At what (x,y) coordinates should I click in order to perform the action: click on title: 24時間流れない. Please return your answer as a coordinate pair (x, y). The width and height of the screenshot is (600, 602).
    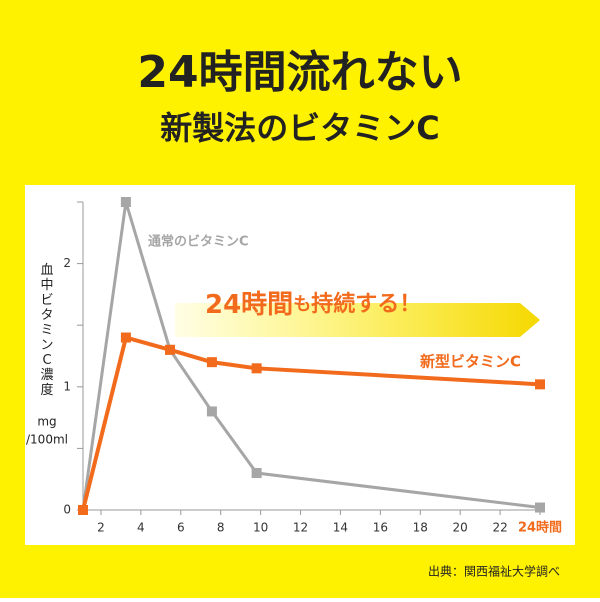
    Looking at the image, I should click on (299, 72).